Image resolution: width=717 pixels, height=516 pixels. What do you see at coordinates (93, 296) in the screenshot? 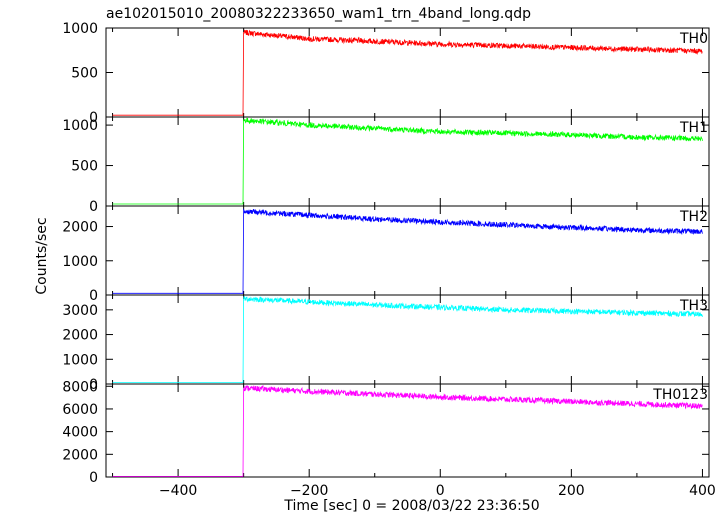
I see `y-tick-label-th2: 0` at bounding box center [93, 296].